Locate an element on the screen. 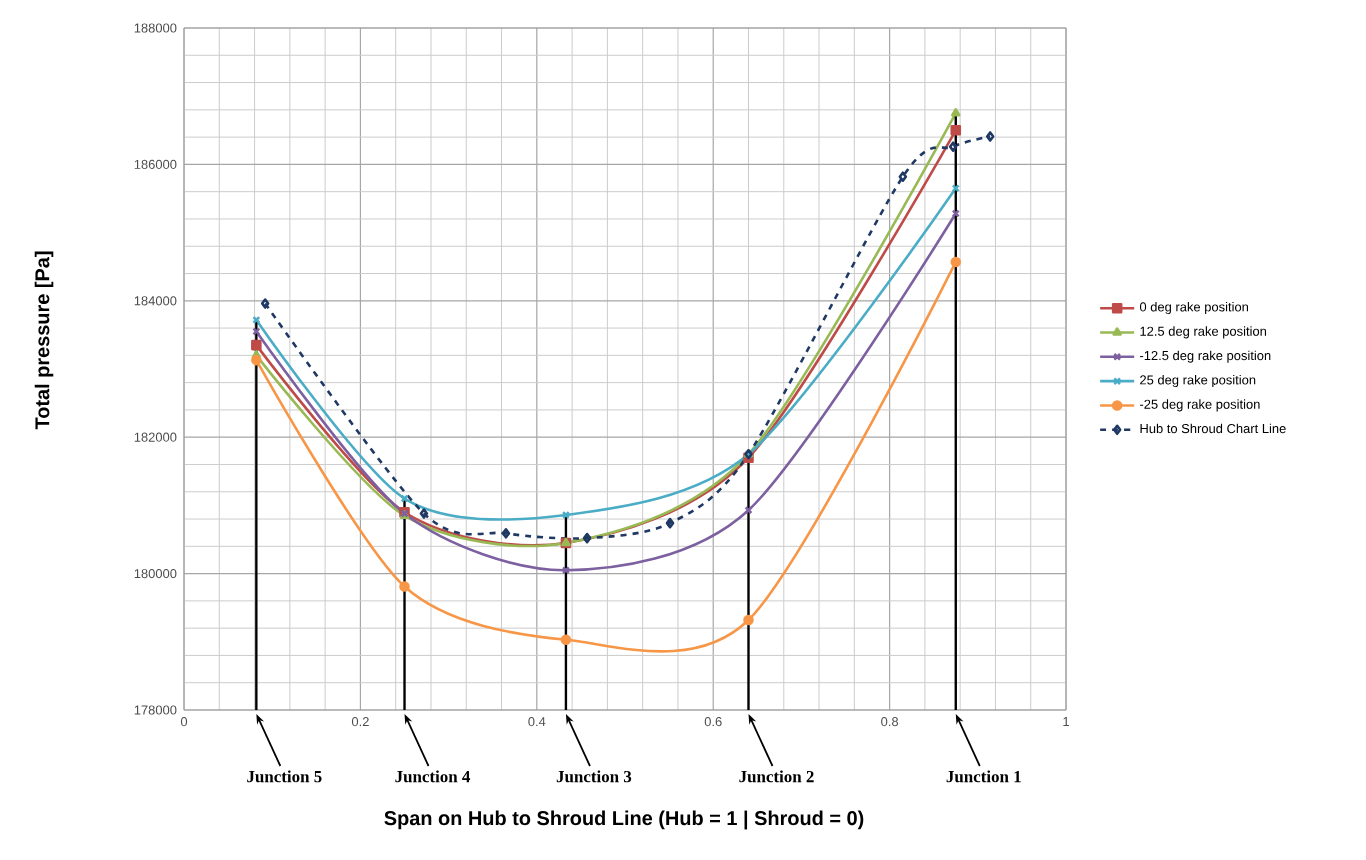 The height and width of the screenshot is (860, 1366). ref-line-label: Junction 5 is located at coordinates (284, 776).